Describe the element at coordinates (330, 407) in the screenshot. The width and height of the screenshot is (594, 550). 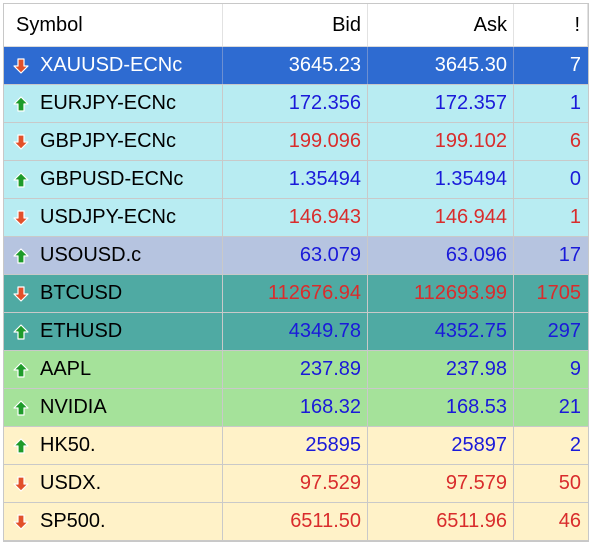
I see `bid-cell-value: 168.32` at that location.